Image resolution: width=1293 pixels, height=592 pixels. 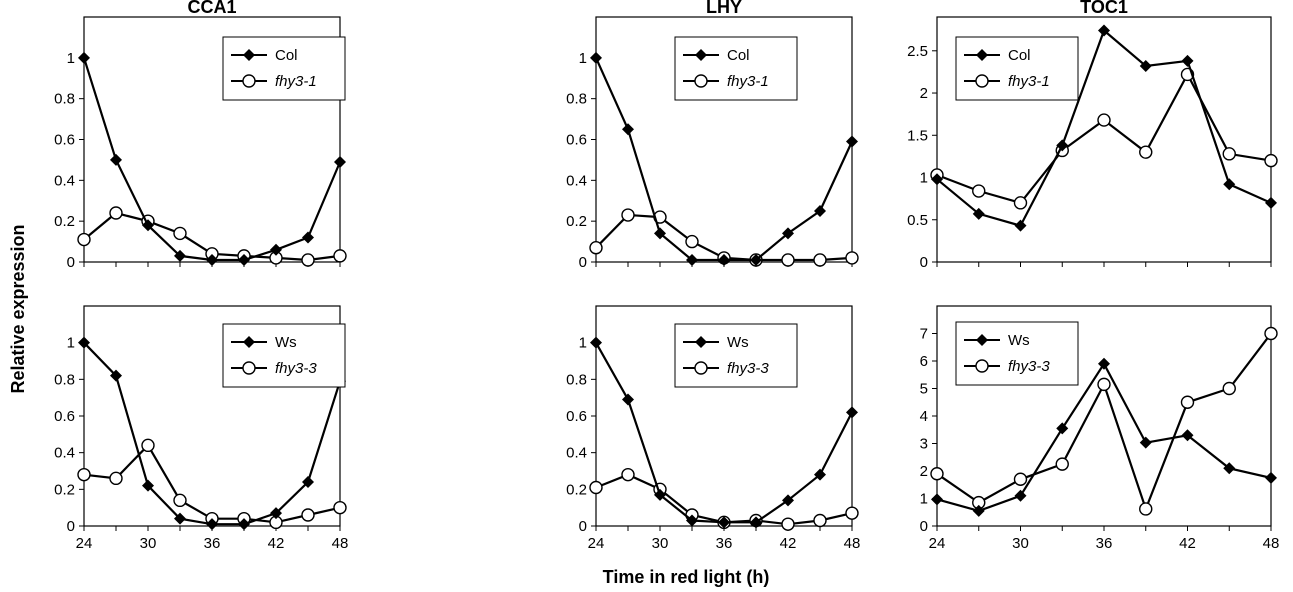 I want to click on chart-panel-4: 0 0.2 0.4 0.6 0.8 1 24 30 36 42 48 Ws fhy3-3, so click(x=201, y=428).